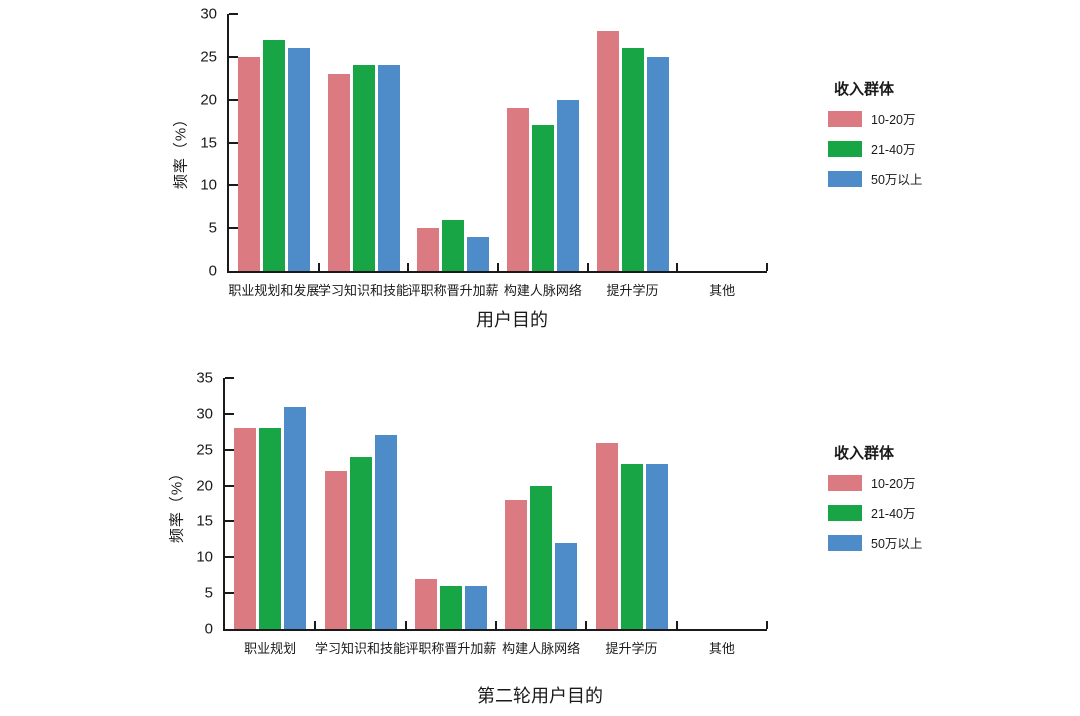 The image size is (1080, 716). What do you see at coordinates (540, 696) in the screenshot?
I see `x-axis-title: 第二轮用户目的` at bounding box center [540, 696].